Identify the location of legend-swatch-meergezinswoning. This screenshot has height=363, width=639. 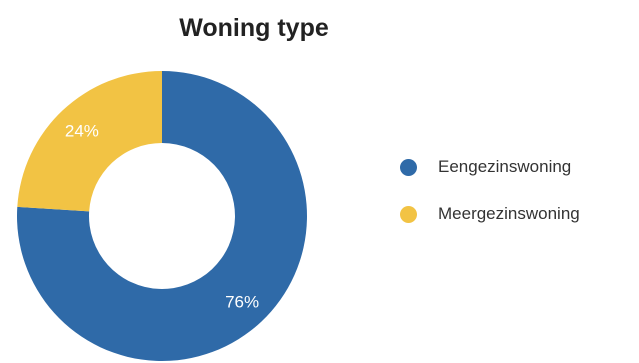
(408, 214).